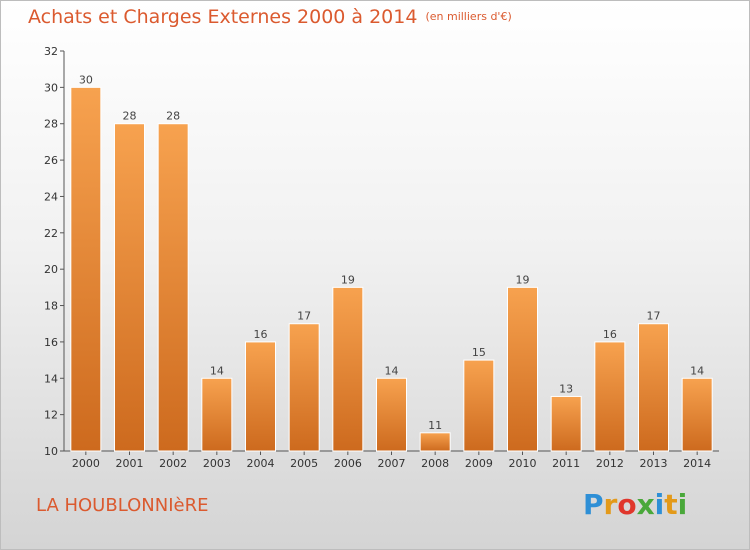 The height and width of the screenshot is (550, 750). I want to click on y-tick-label: 20, so click(51, 269).